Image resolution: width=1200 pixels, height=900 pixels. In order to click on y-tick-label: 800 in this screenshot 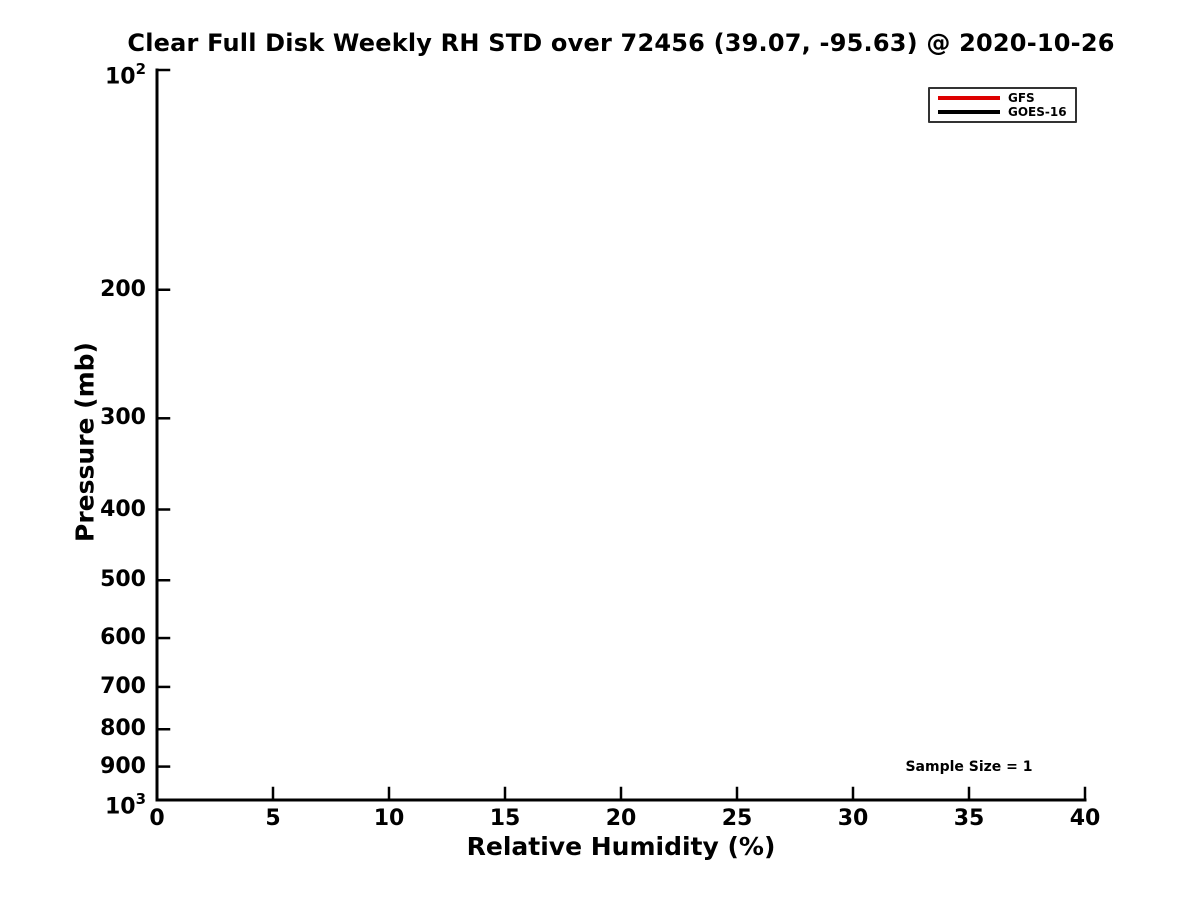, I will do `click(123, 729)`.